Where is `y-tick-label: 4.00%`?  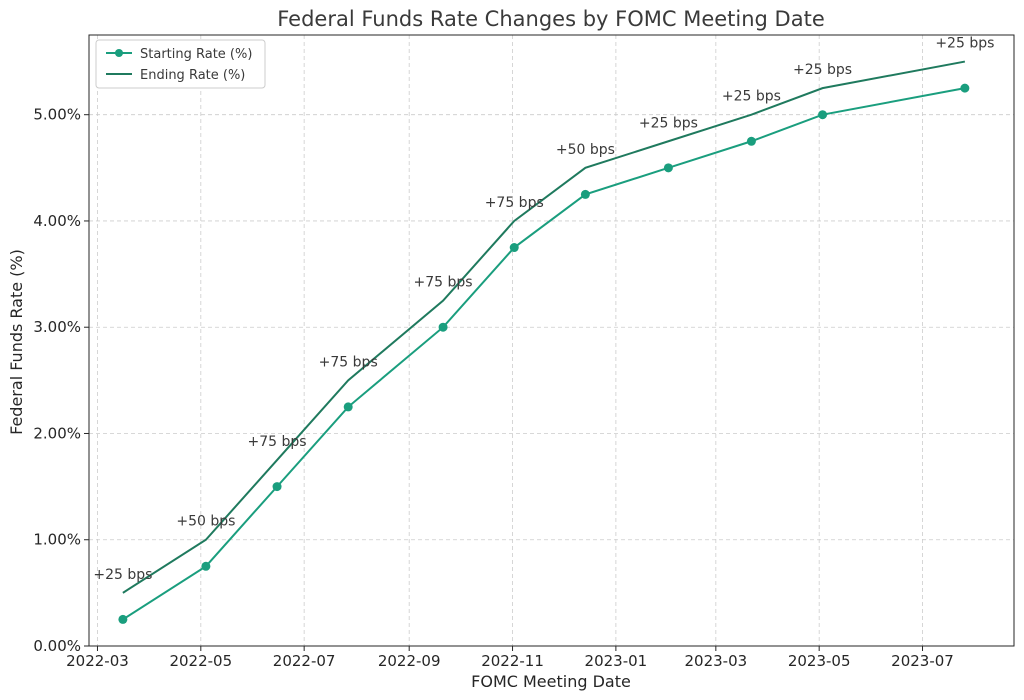 y-tick-label: 4.00% is located at coordinates (57, 221).